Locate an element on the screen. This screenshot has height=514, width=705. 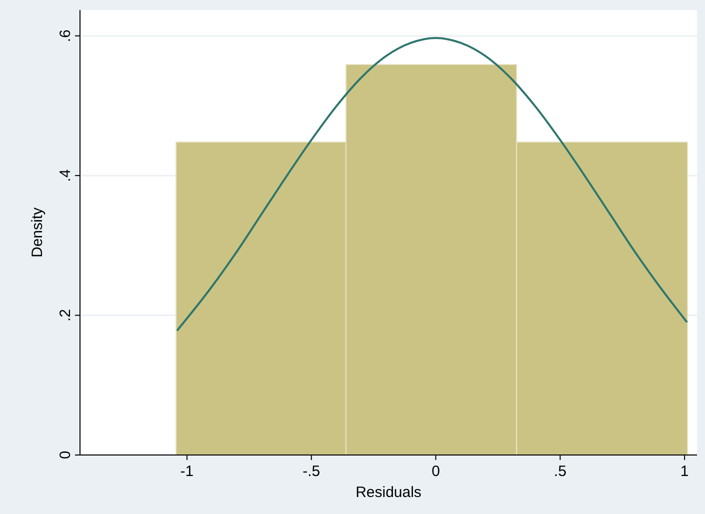
x-axis-title: Residuals is located at coordinates (389, 492).